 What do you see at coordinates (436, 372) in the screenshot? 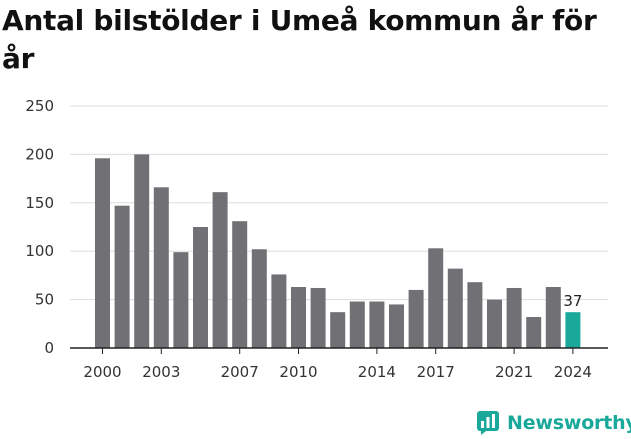
I see `x-tick-label: 2017` at bounding box center [436, 372].